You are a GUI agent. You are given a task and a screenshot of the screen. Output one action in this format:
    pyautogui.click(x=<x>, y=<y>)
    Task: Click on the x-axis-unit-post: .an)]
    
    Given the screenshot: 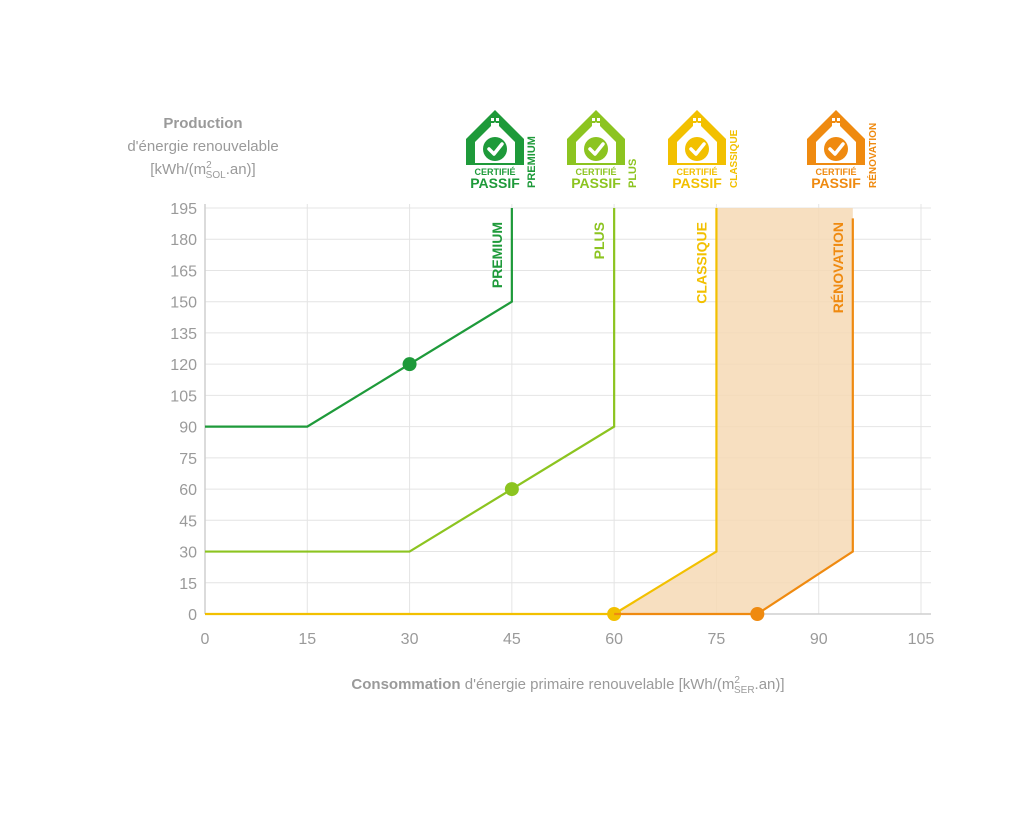 What is the action you would take?
    pyautogui.click(x=770, y=684)
    